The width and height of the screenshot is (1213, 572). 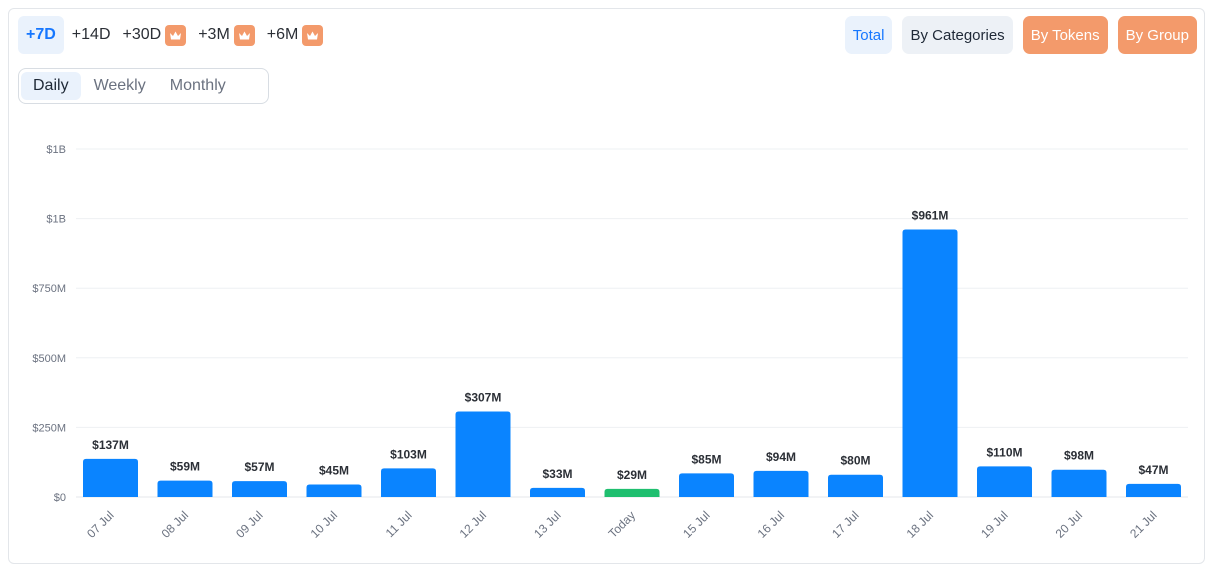 I want to click on bar-09-jul, so click(x=259, y=489).